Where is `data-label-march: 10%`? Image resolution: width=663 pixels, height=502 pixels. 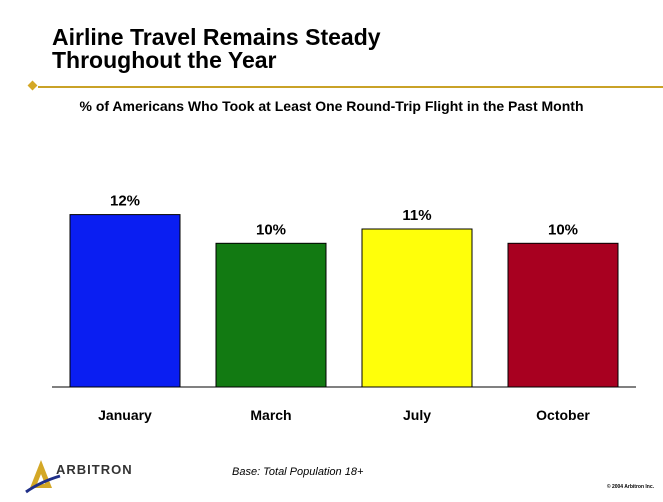
data-label-march: 10% is located at coordinates (271, 229).